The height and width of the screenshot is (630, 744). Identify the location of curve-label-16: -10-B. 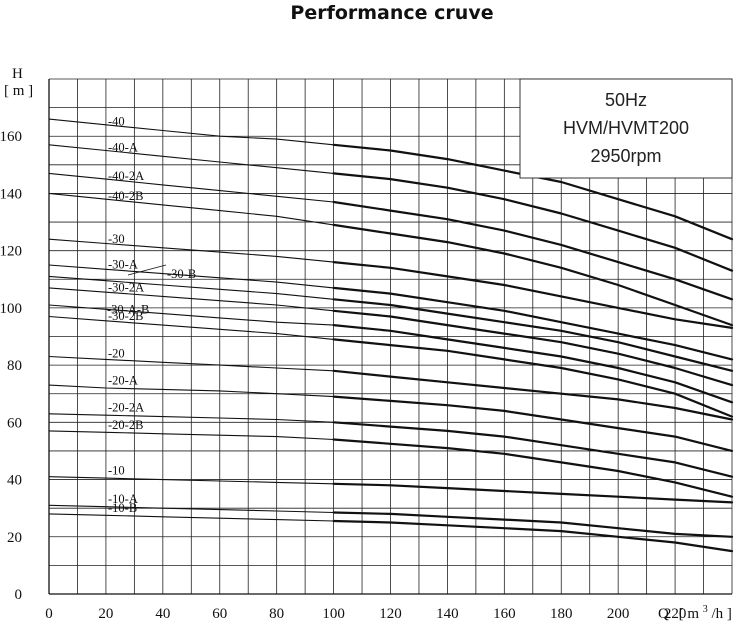
(122, 508).